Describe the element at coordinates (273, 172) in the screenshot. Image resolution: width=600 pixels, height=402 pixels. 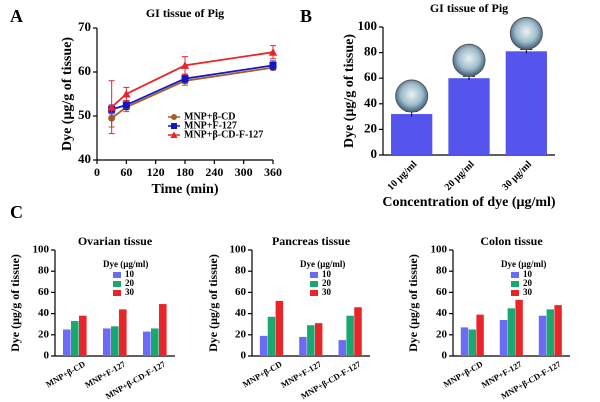
I see `x-tick-label: 360` at that location.